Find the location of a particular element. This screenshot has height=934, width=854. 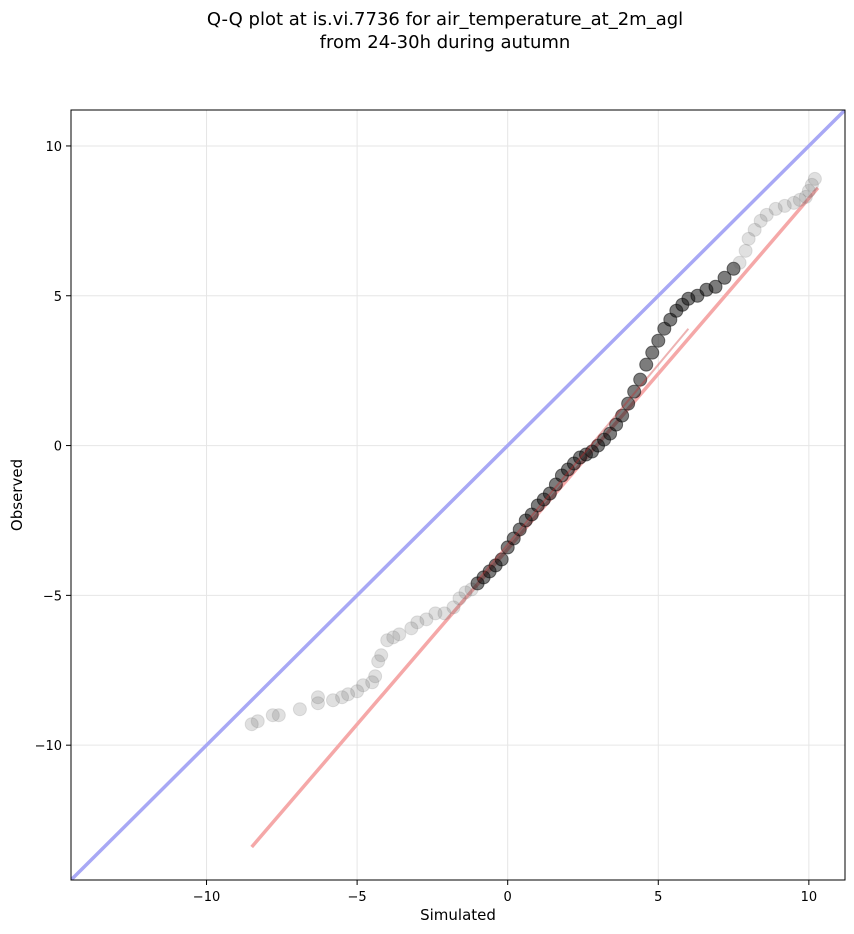

y-axis-label: Observed is located at coordinates (17, 495).